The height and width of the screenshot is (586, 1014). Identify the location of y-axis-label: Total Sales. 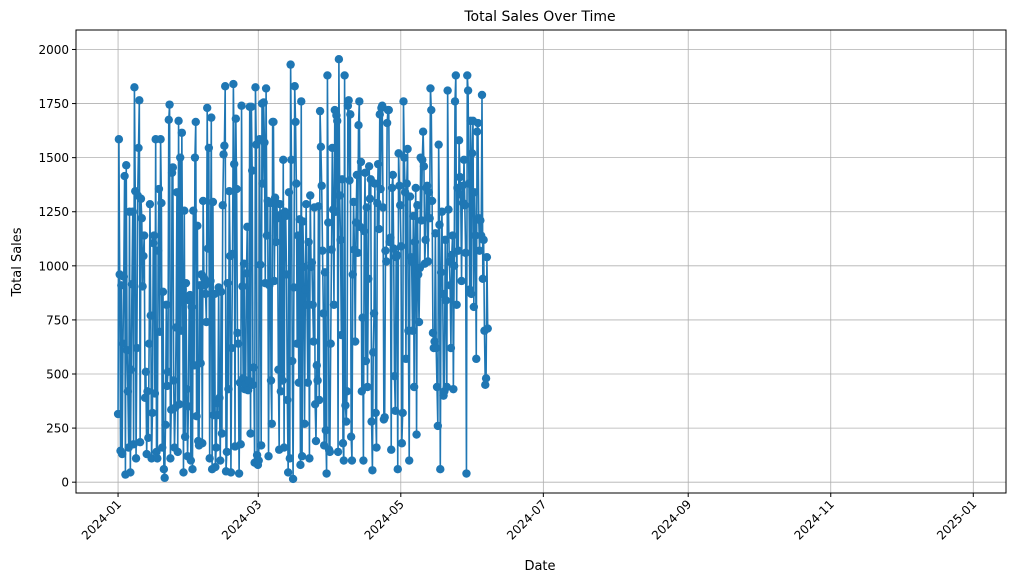
(17, 262).